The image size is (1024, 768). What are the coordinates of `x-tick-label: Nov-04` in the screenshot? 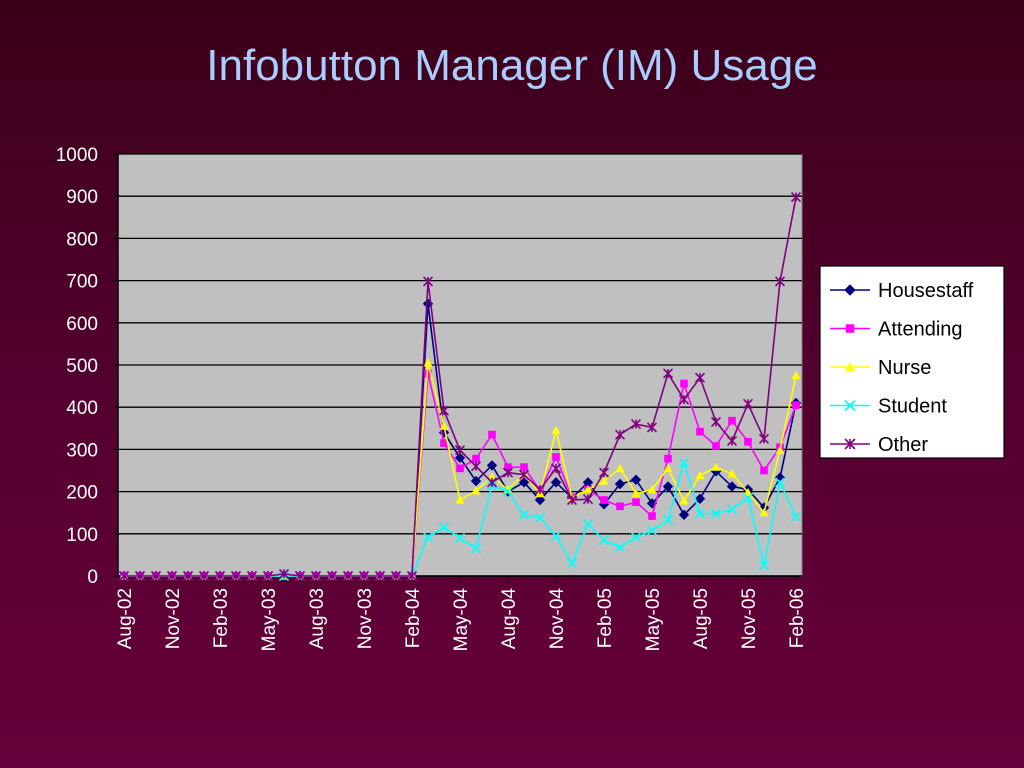 It's located at (557, 619).